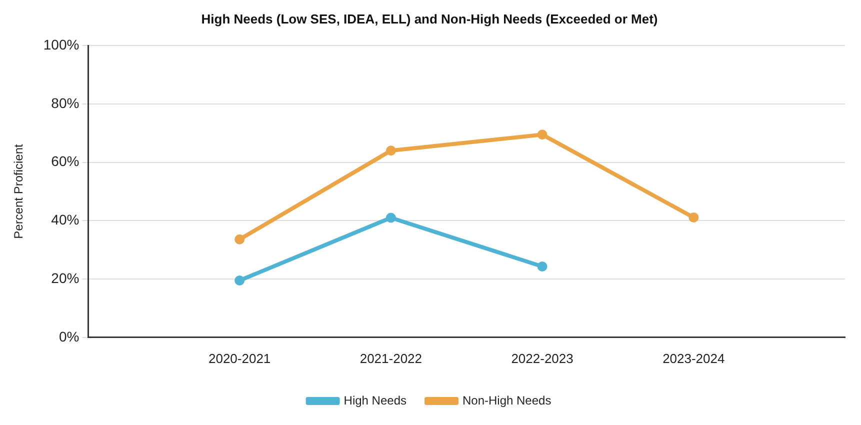  What do you see at coordinates (65, 161) in the screenshot?
I see `y-tick-label: 60%` at bounding box center [65, 161].